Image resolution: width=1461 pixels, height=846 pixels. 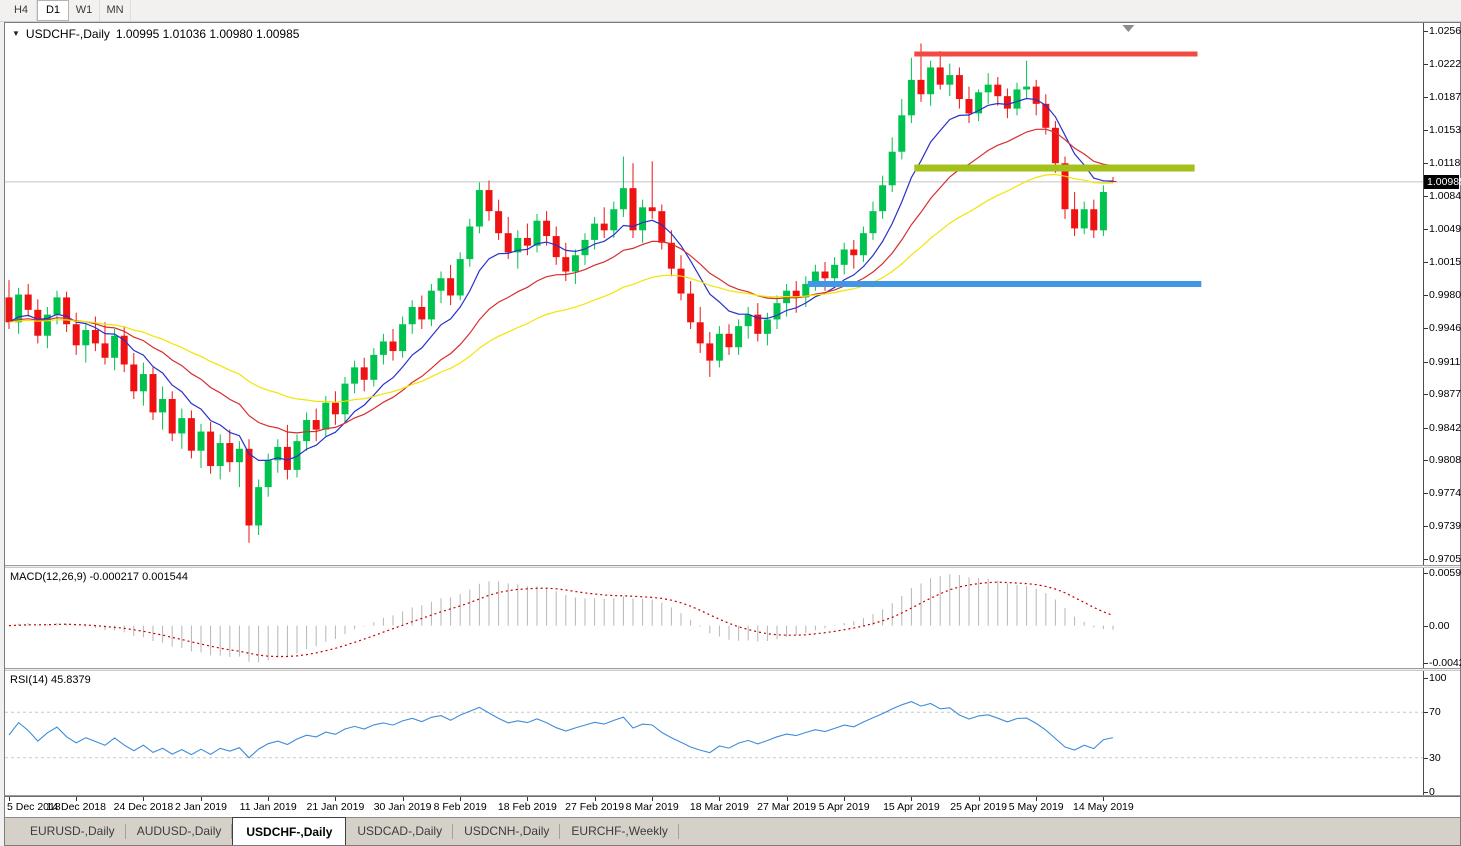 I want to click on chart-dropdown-icon: ▼, so click(x=16, y=33).